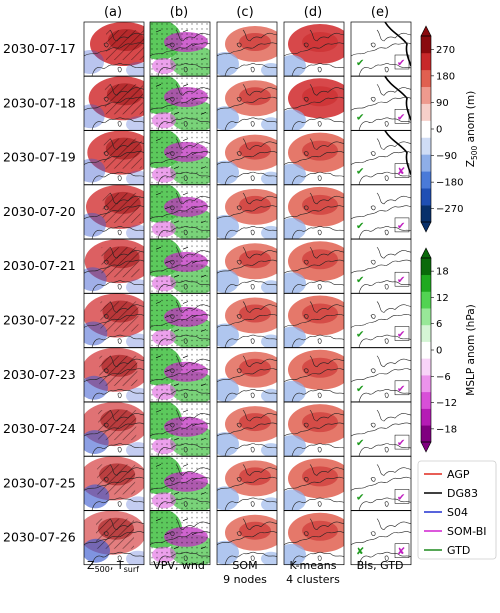  Describe the element at coordinates (39, 157) in the screenshot. I see `row-date-label: 2030-07-19` at that location.